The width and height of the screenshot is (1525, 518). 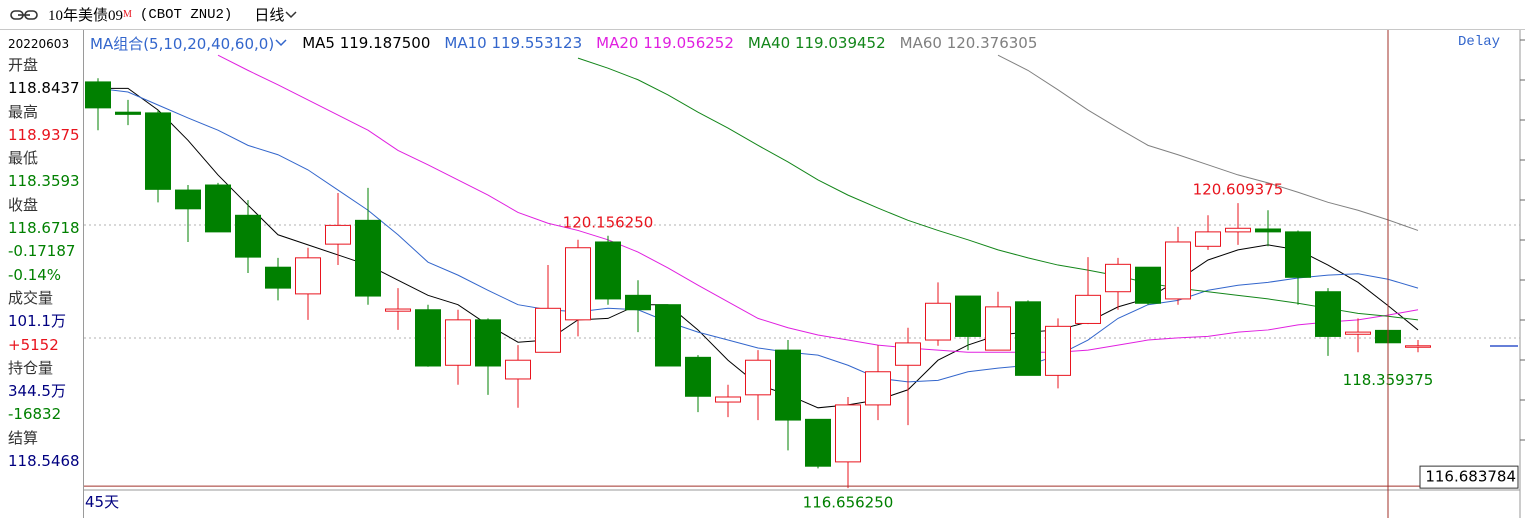 I want to click on legend-title: MA组合(5,10,20,40,60,0), so click(x=189, y=43).